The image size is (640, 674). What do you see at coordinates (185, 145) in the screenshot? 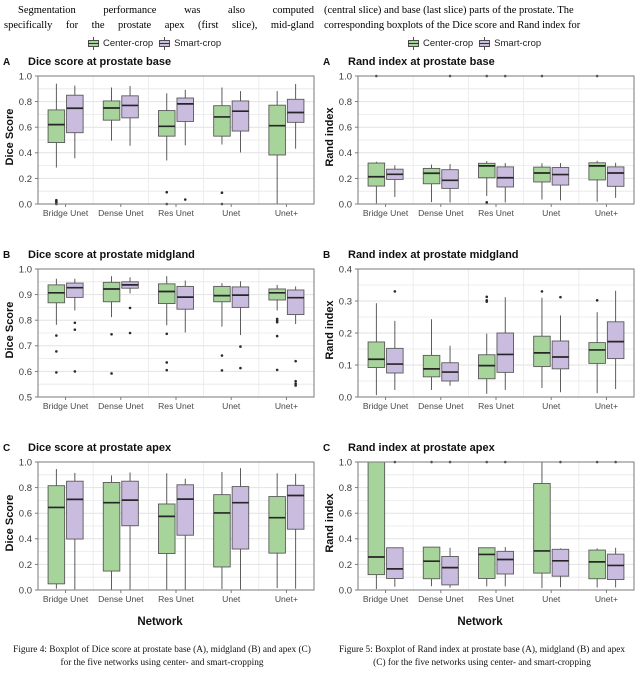
I see `box-dice-base-res-unet-smart-crop` at bounding box center [185, 145].